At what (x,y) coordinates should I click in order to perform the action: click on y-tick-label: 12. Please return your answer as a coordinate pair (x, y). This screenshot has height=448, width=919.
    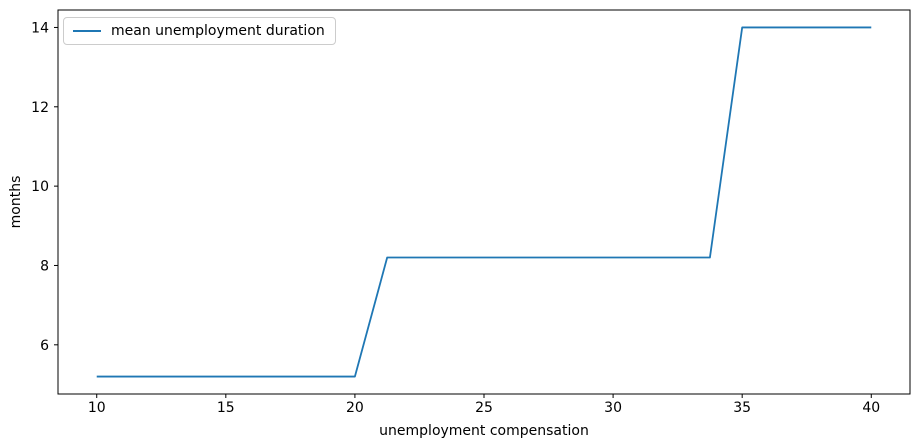
    Looking at the image, I should click on (40, 108).